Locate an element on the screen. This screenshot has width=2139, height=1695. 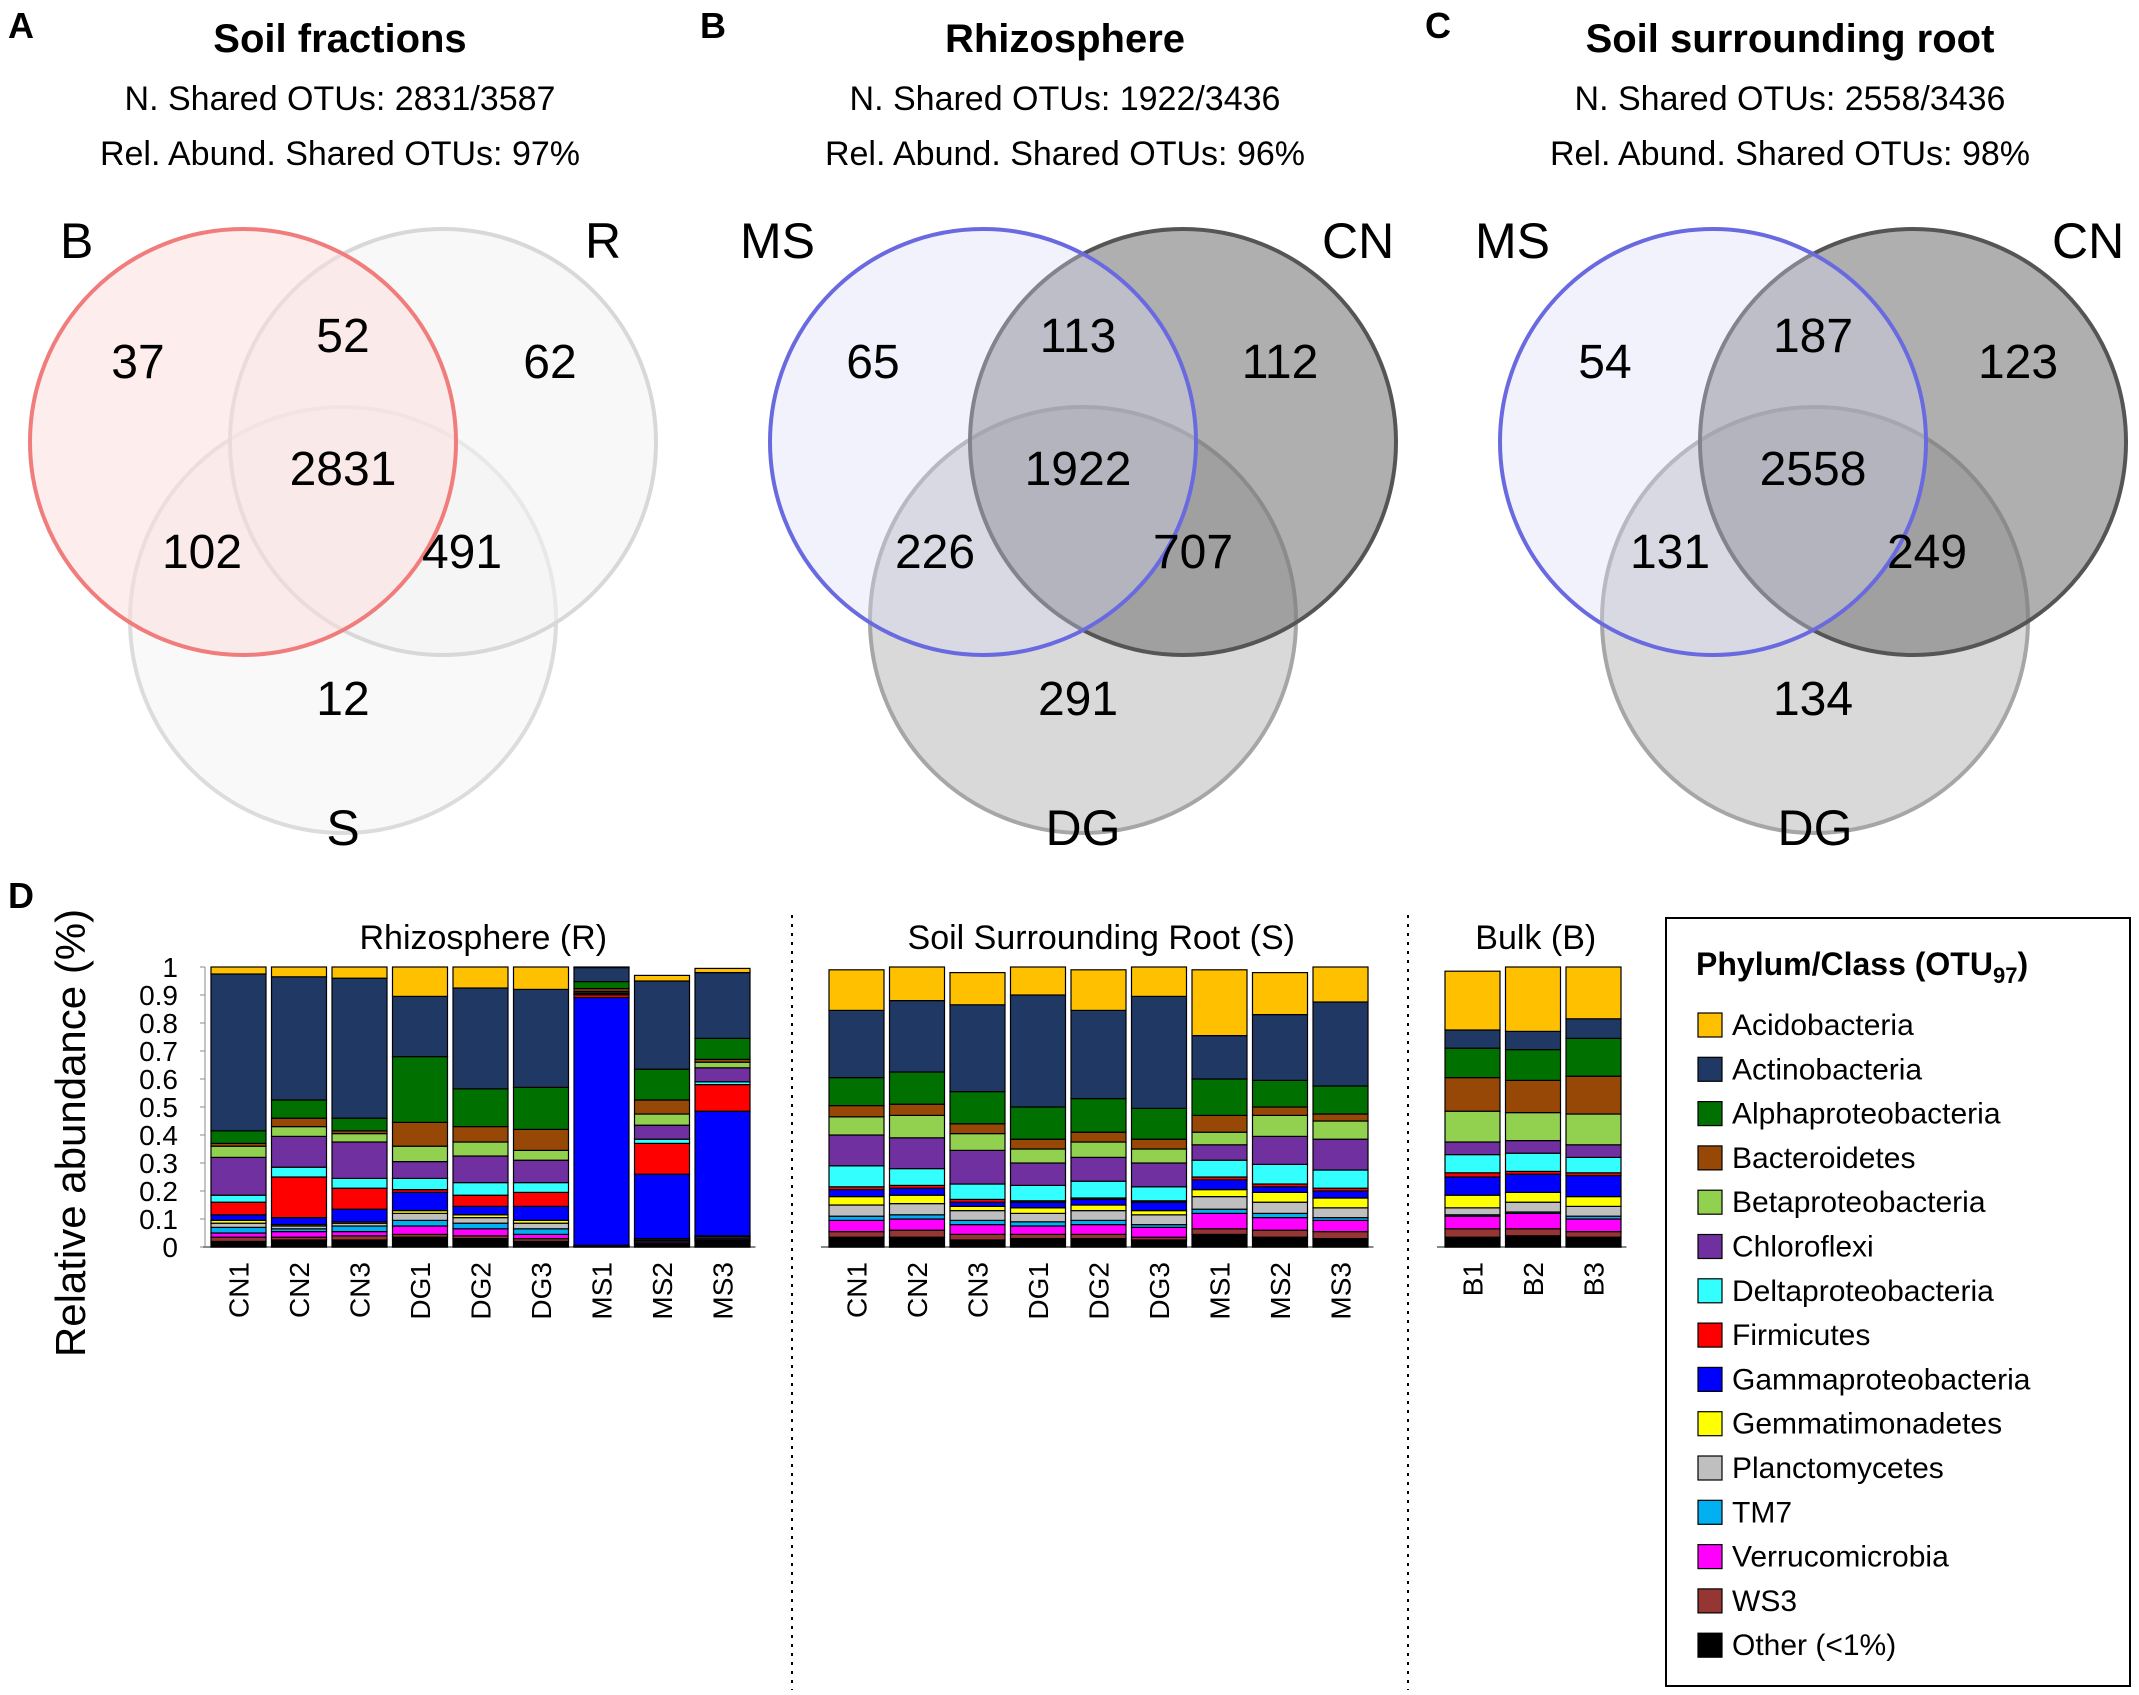
legend-label: Actinobacteria is located at coordinates (1827, 1069).